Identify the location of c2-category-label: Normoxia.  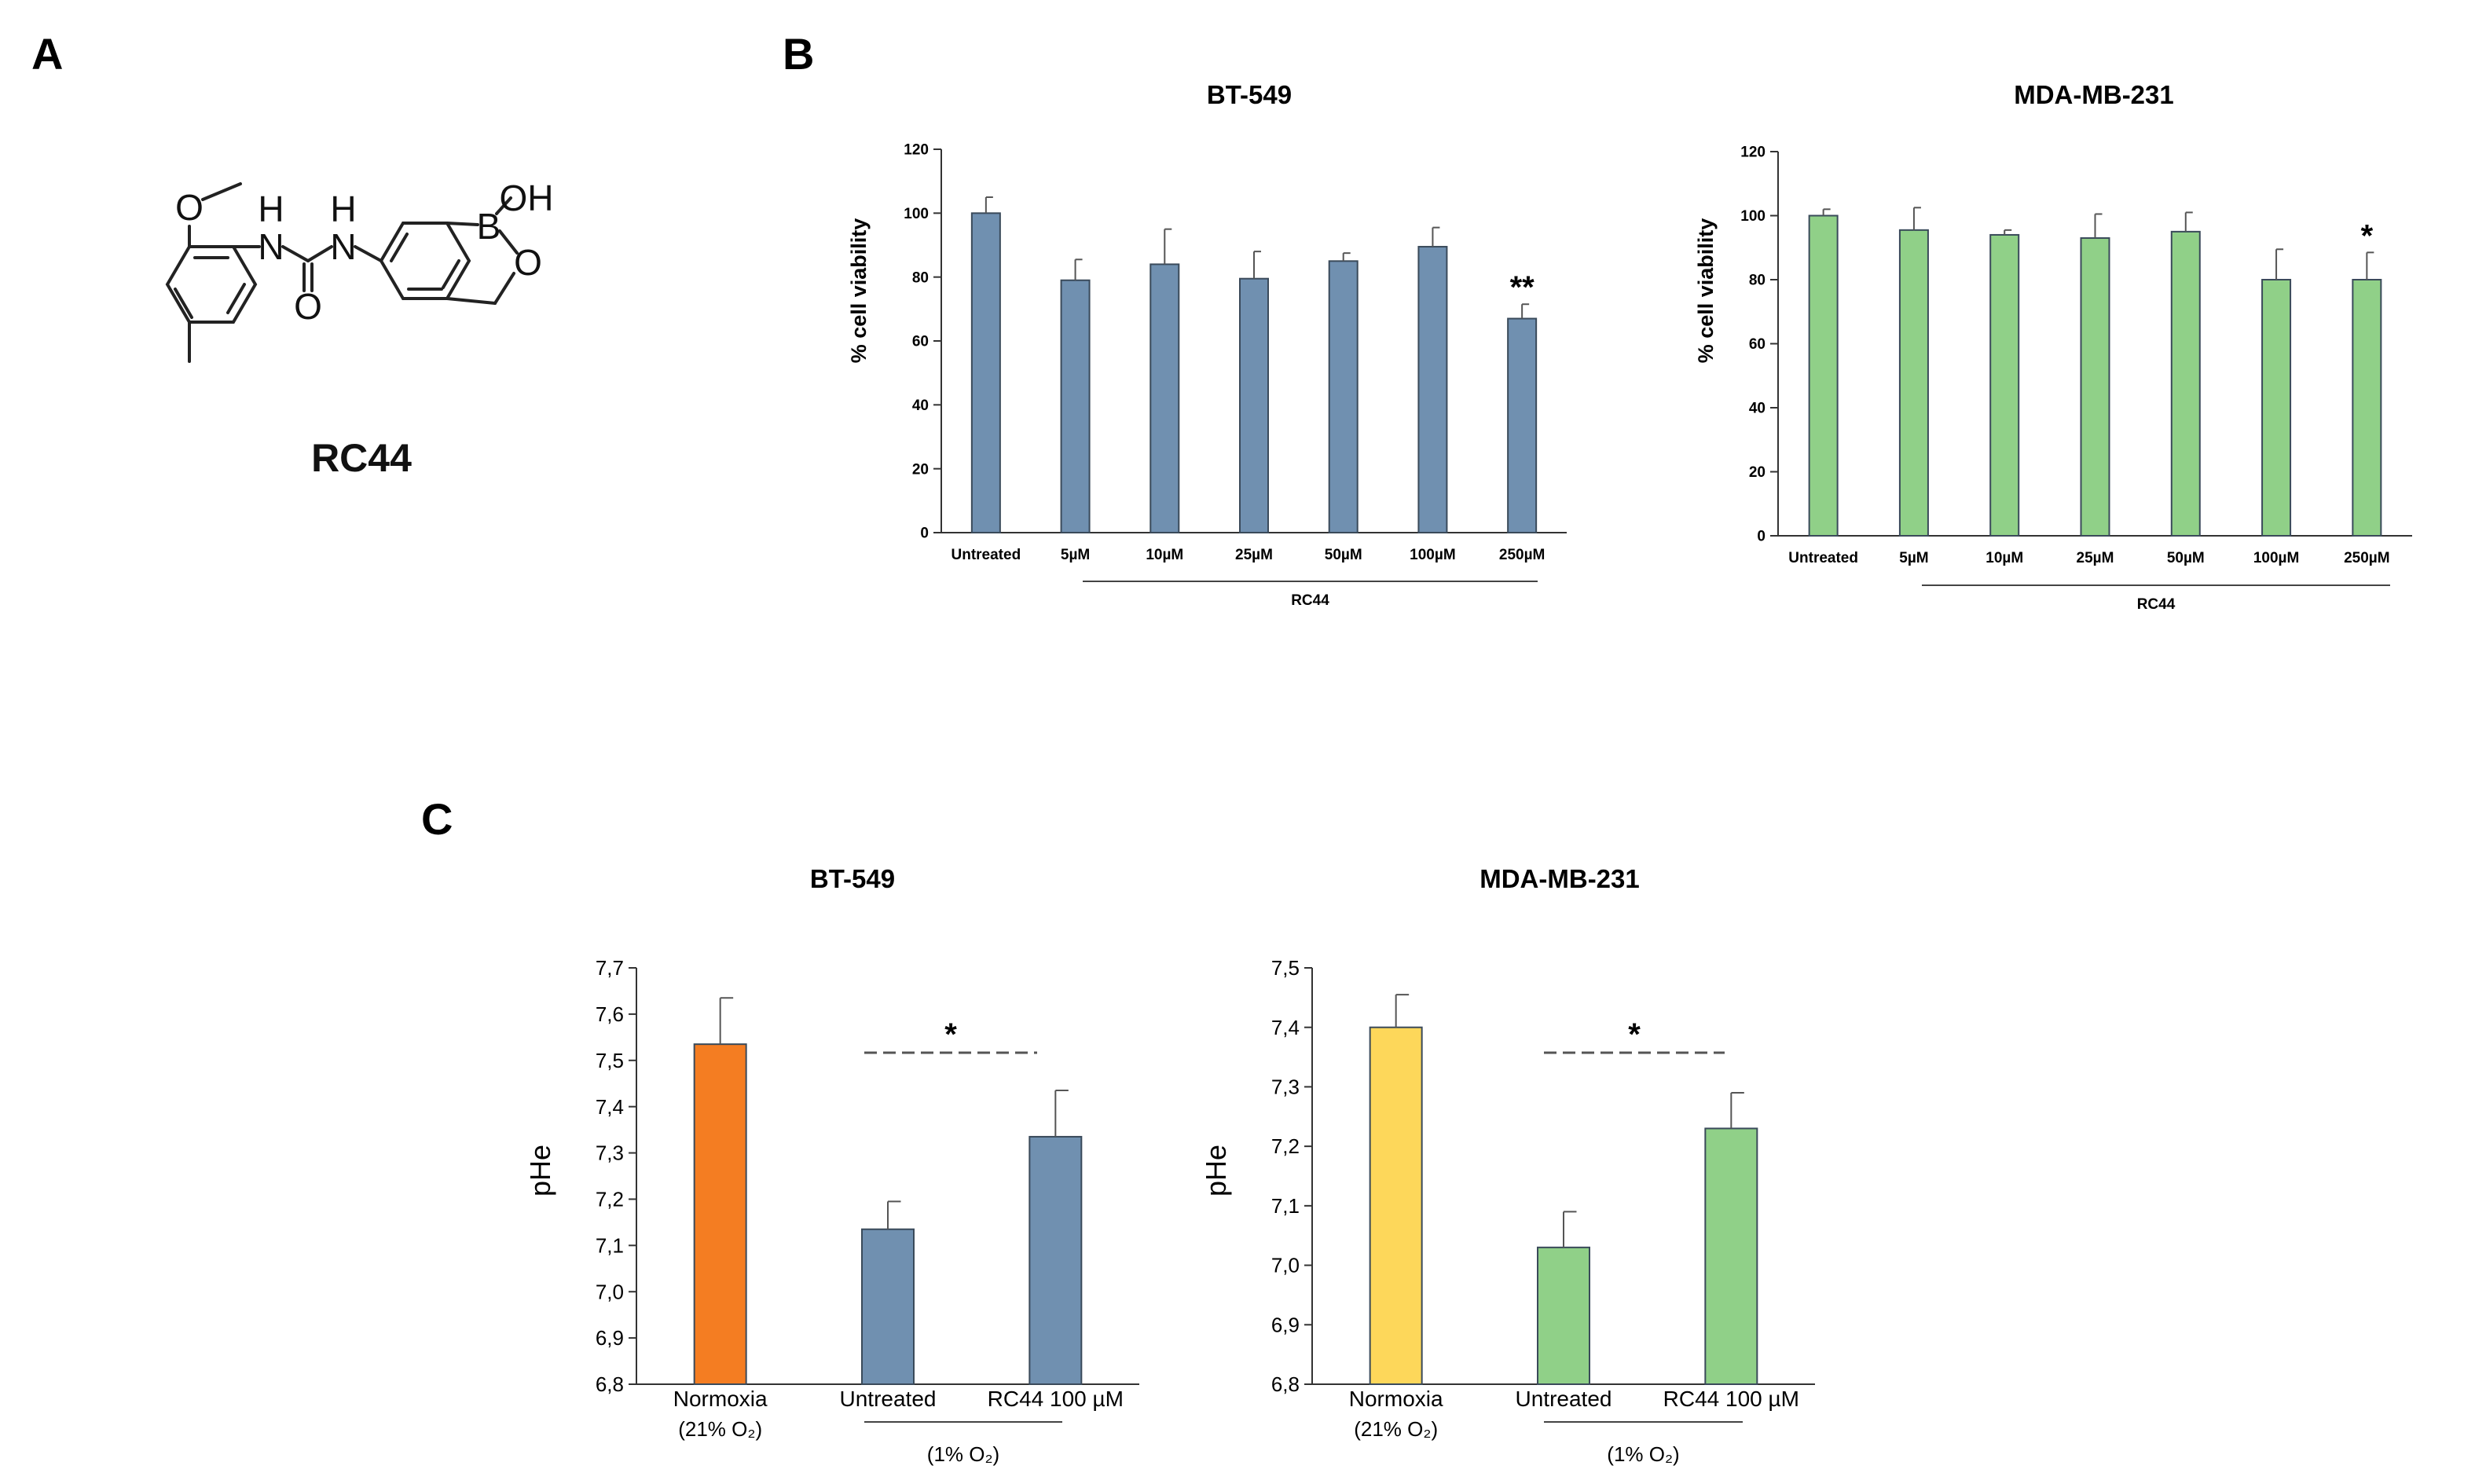
(1396, 1399).